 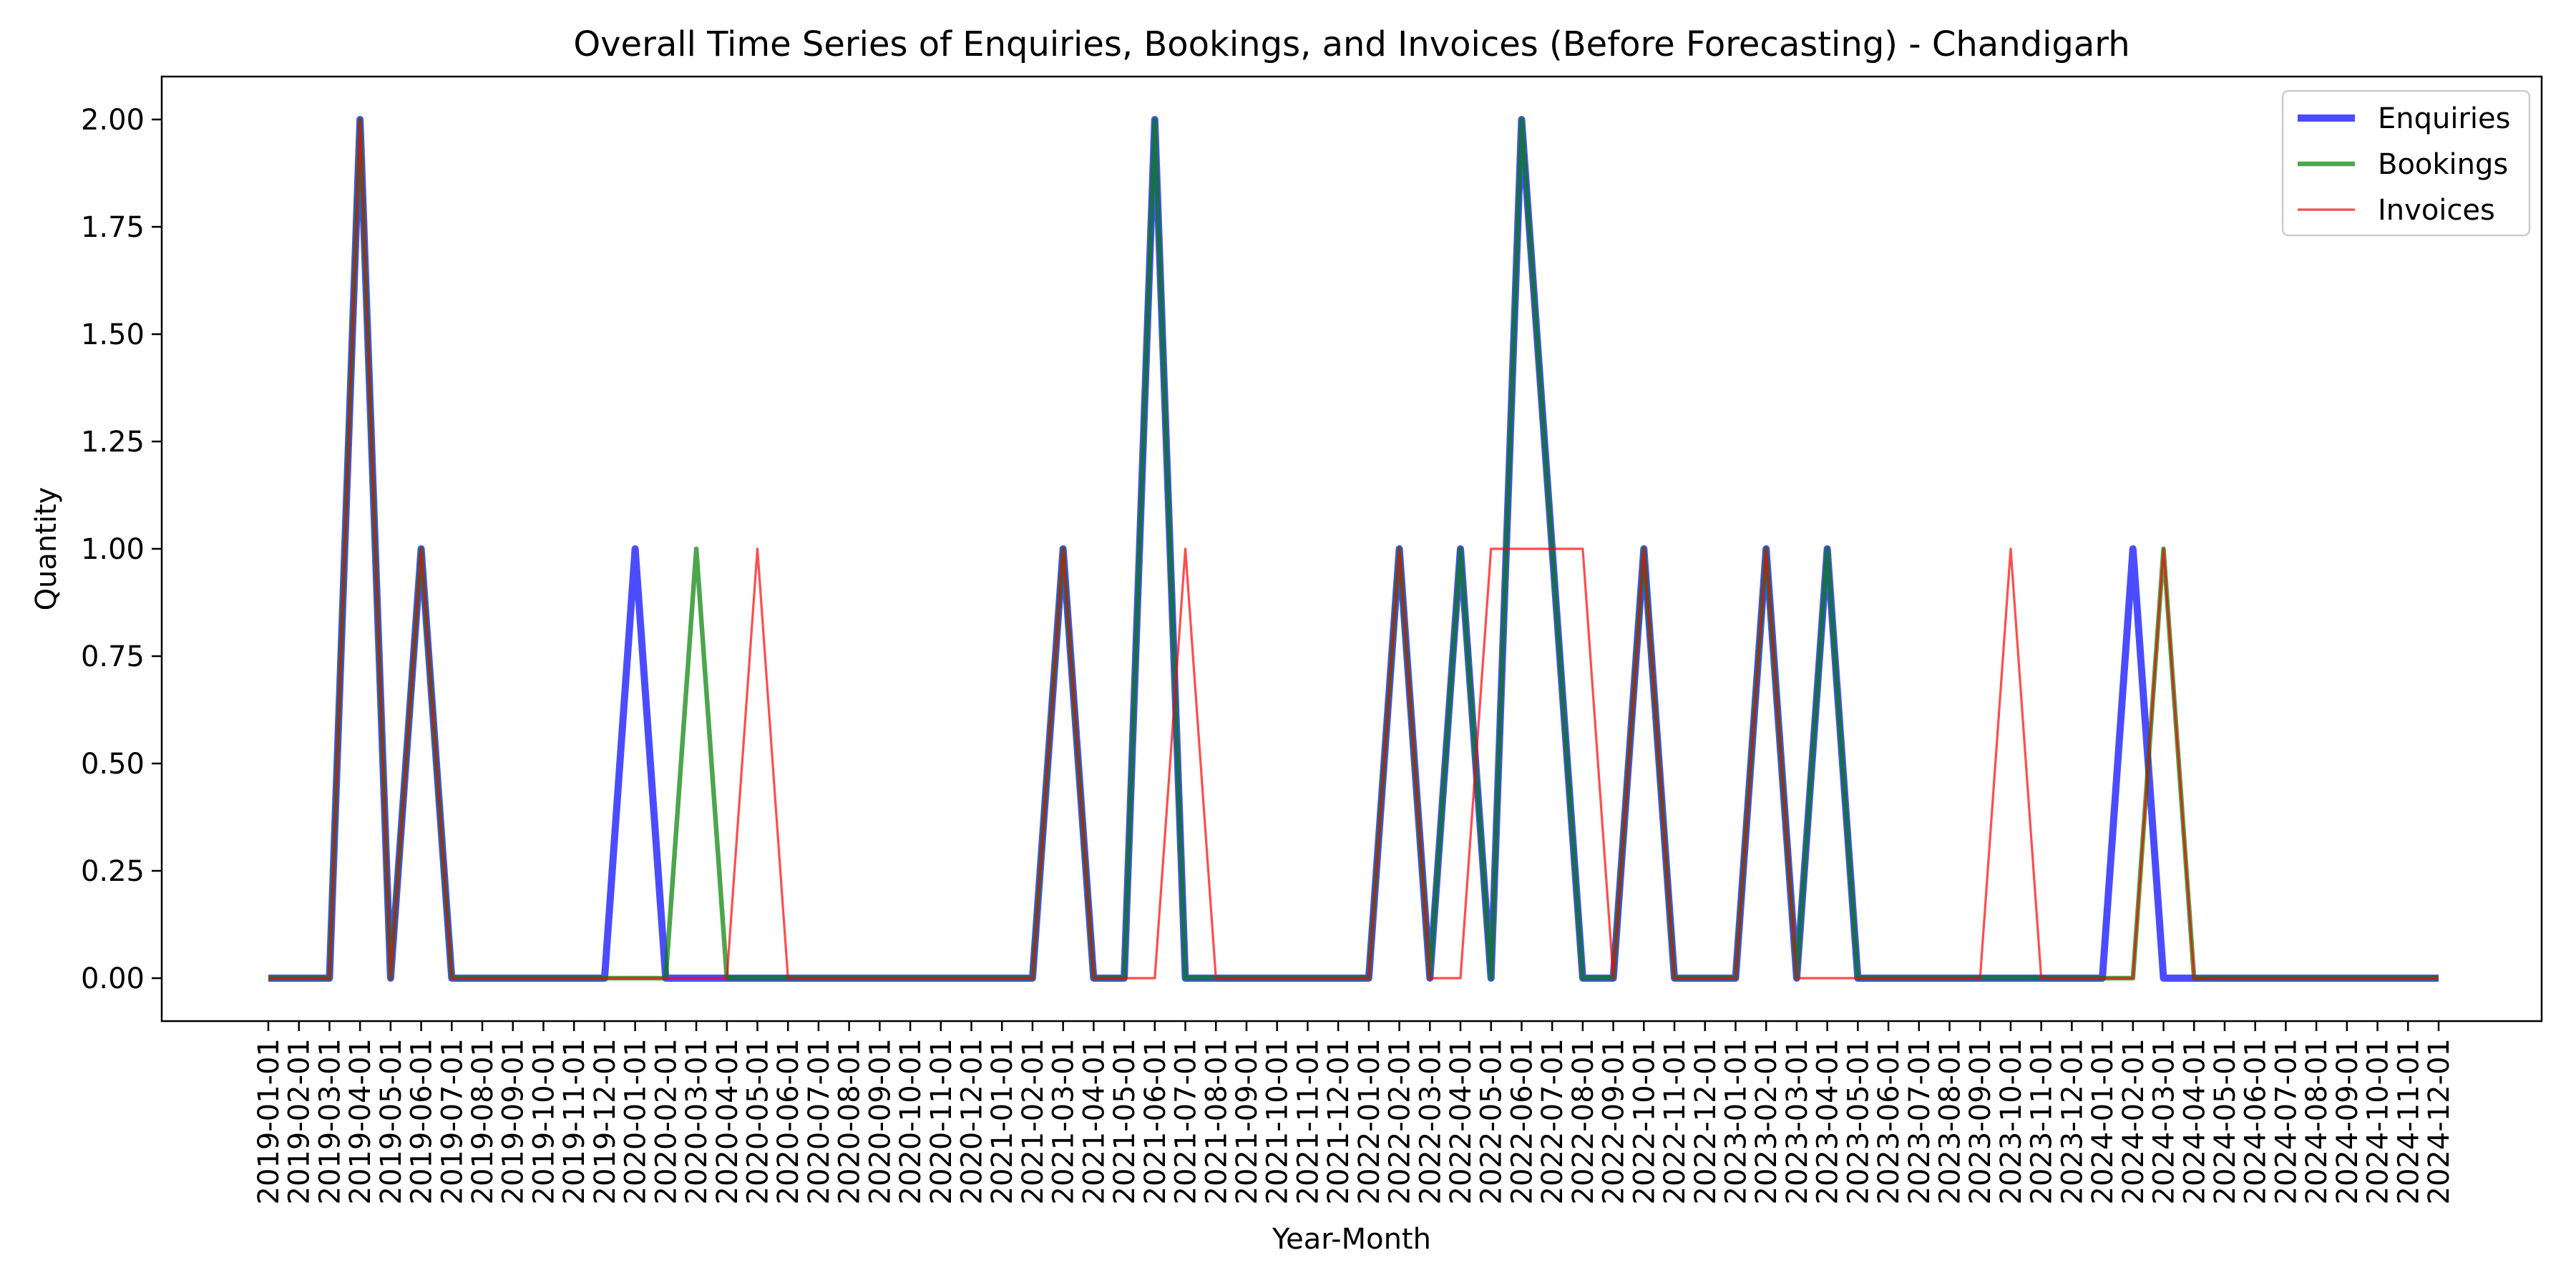 What do you see at coordinates (788, 1121) in the screenshot?
I see `x-tick-label: 2020-06-01` at bounding box center [788, 1121].